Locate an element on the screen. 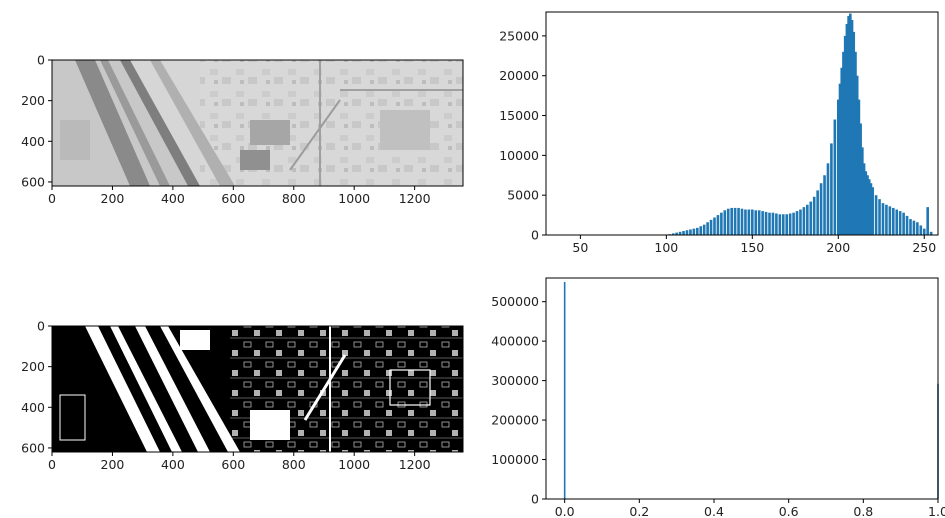 This screenshot has width=945, height=518. grayscale-image-xtick-label: 0 is located at coordinates (52, 198).